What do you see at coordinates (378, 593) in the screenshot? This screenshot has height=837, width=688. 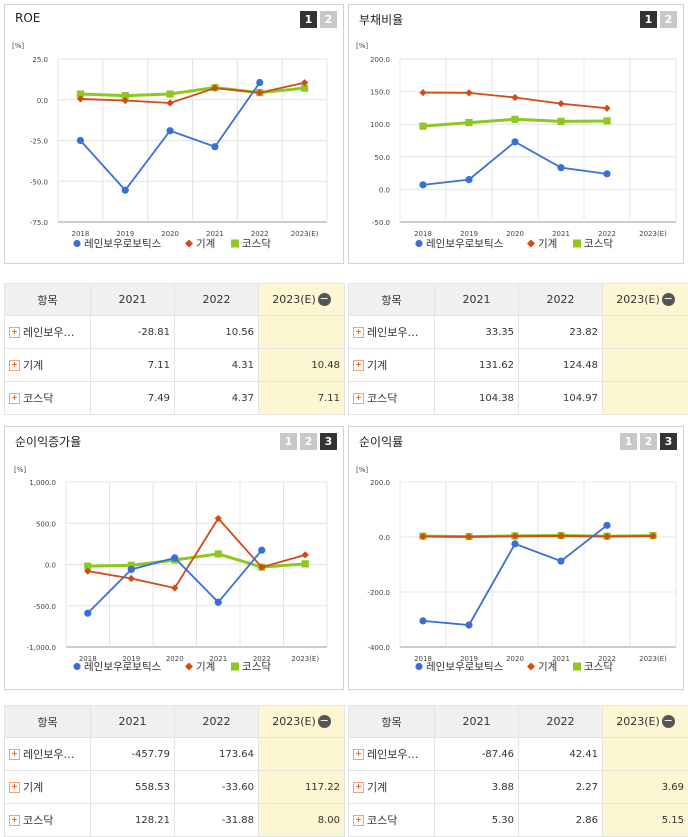 I see `y-tick-label: -200.0` at bounding box center [378, 593].